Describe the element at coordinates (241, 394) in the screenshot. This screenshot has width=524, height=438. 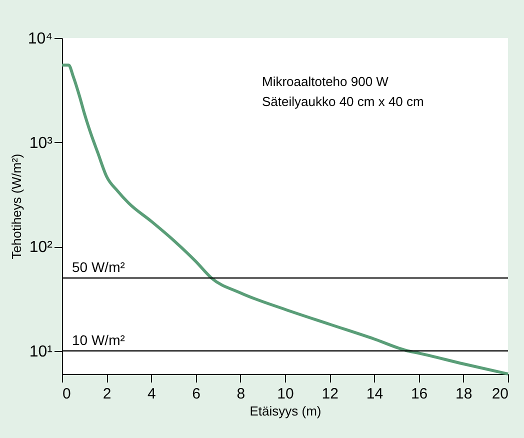
I see `x-tick-label: 8` at that location.